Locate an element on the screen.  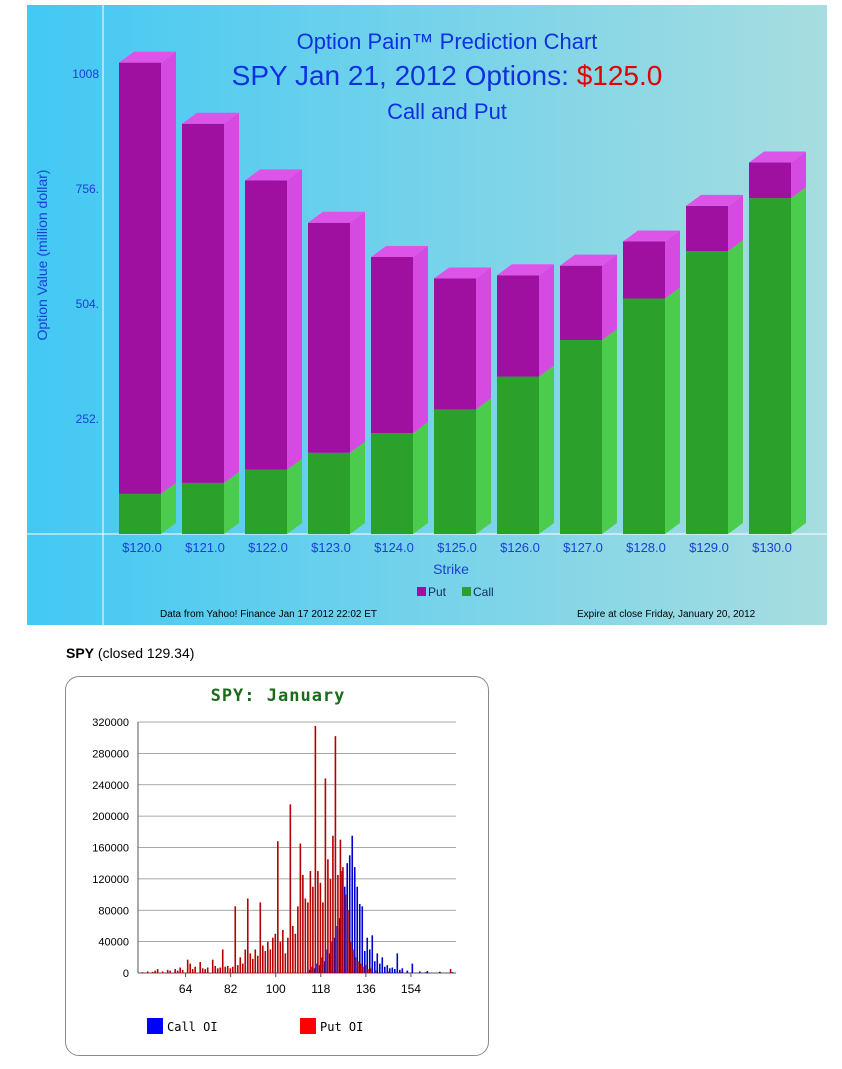
x-tick-label: 136 is located at coordinates (366, 989).